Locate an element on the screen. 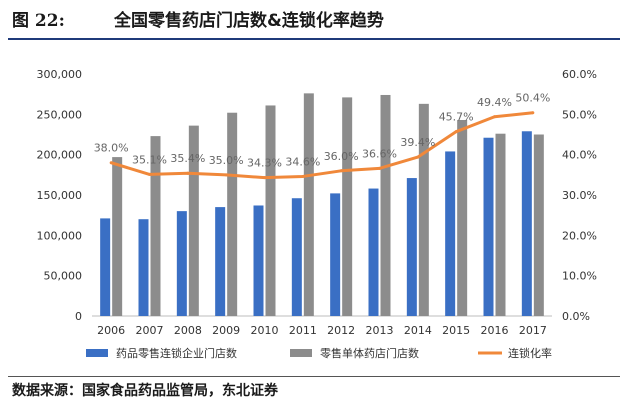 The image size is (640, 406). rate-data-label: 35.0% is located at coordinates (226, 160).